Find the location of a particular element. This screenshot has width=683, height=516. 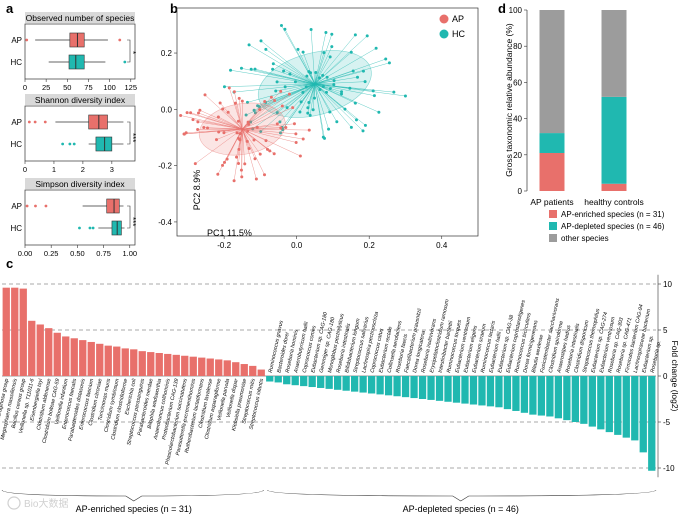

x-tick-label: 50 is located at coordinates (67, 87).